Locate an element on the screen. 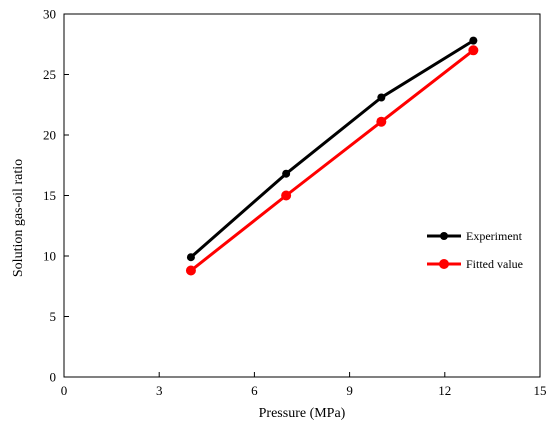 Image resolution: width=550 pixels, height=434 pixels. x-tick-label: 0 is located at coordinates (64, 390).